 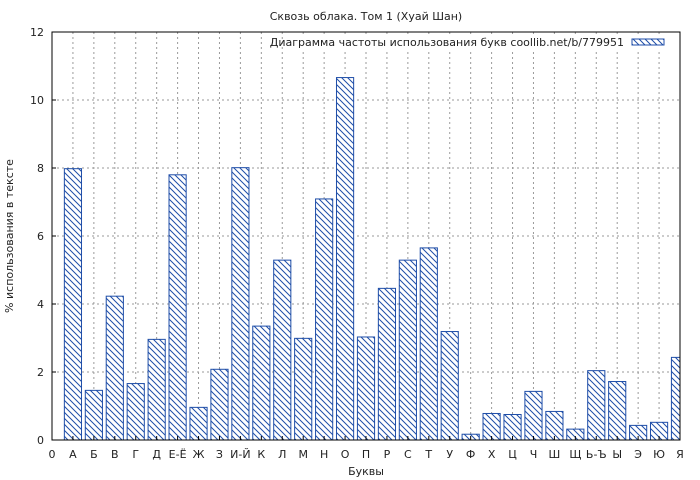 I want to click on x-tick-label: Е-Ё, so click(x=178, y=454).